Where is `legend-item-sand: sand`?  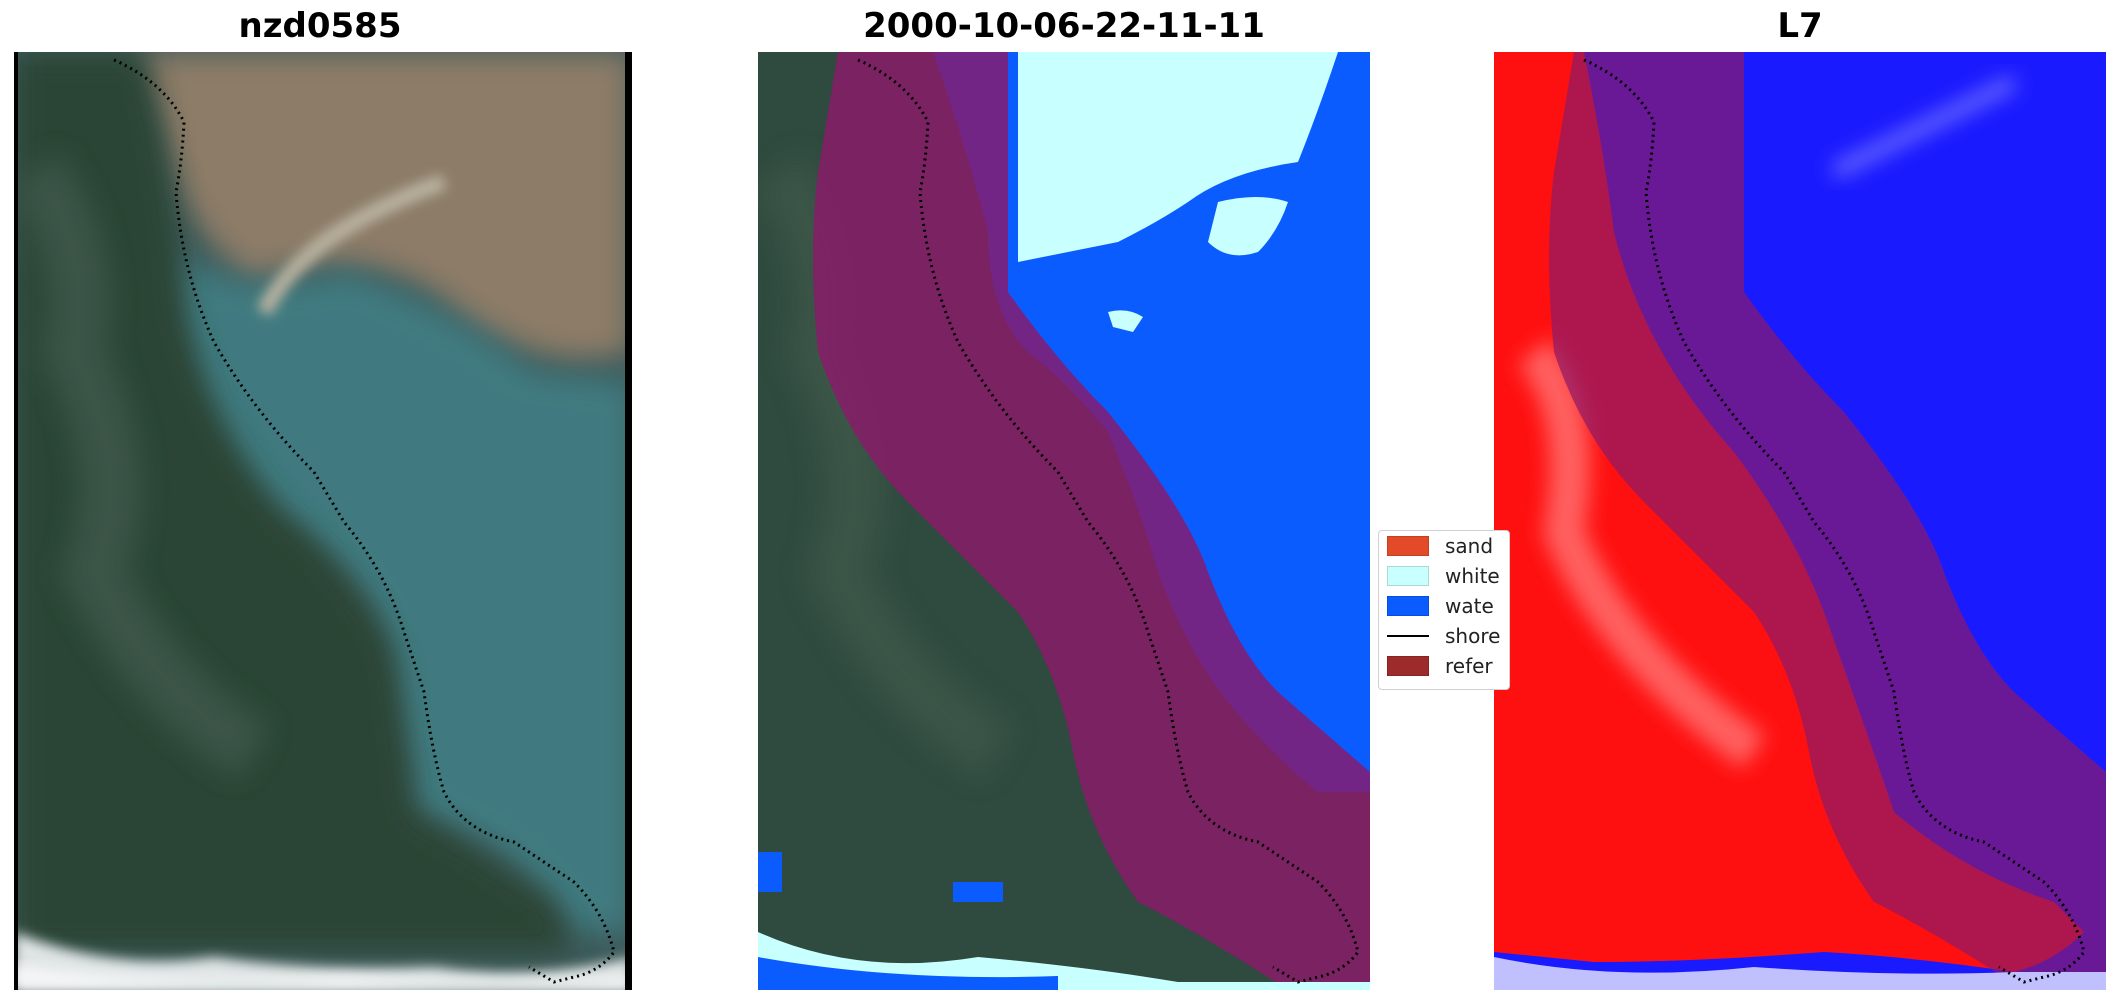 legend-item-sand: sand is located at coordinates (1440, 546).